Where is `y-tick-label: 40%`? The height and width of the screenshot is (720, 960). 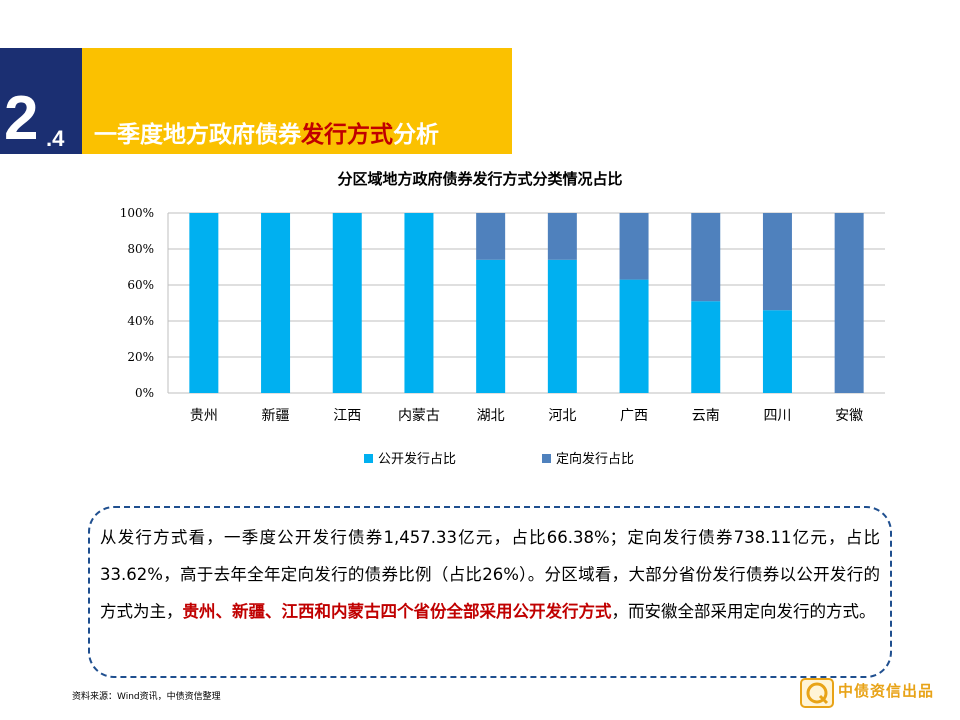 y-tick-label: 40% is located at coordinates (140, 321).